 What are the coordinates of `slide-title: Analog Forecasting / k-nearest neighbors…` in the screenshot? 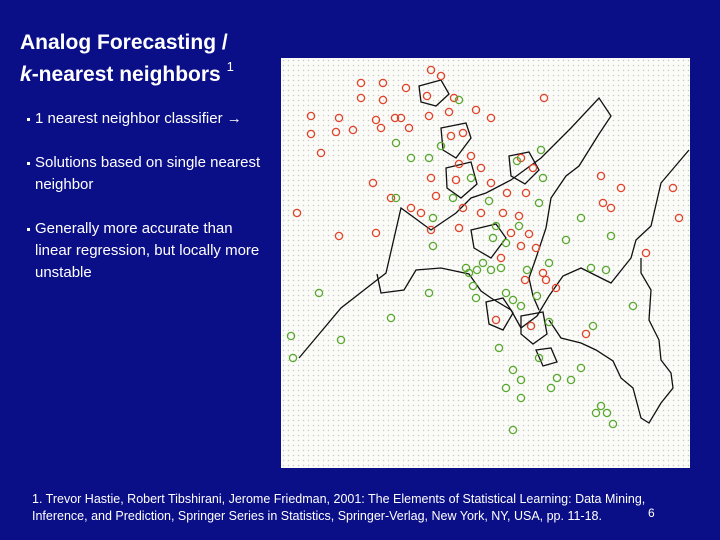 It's located at (150, 59).